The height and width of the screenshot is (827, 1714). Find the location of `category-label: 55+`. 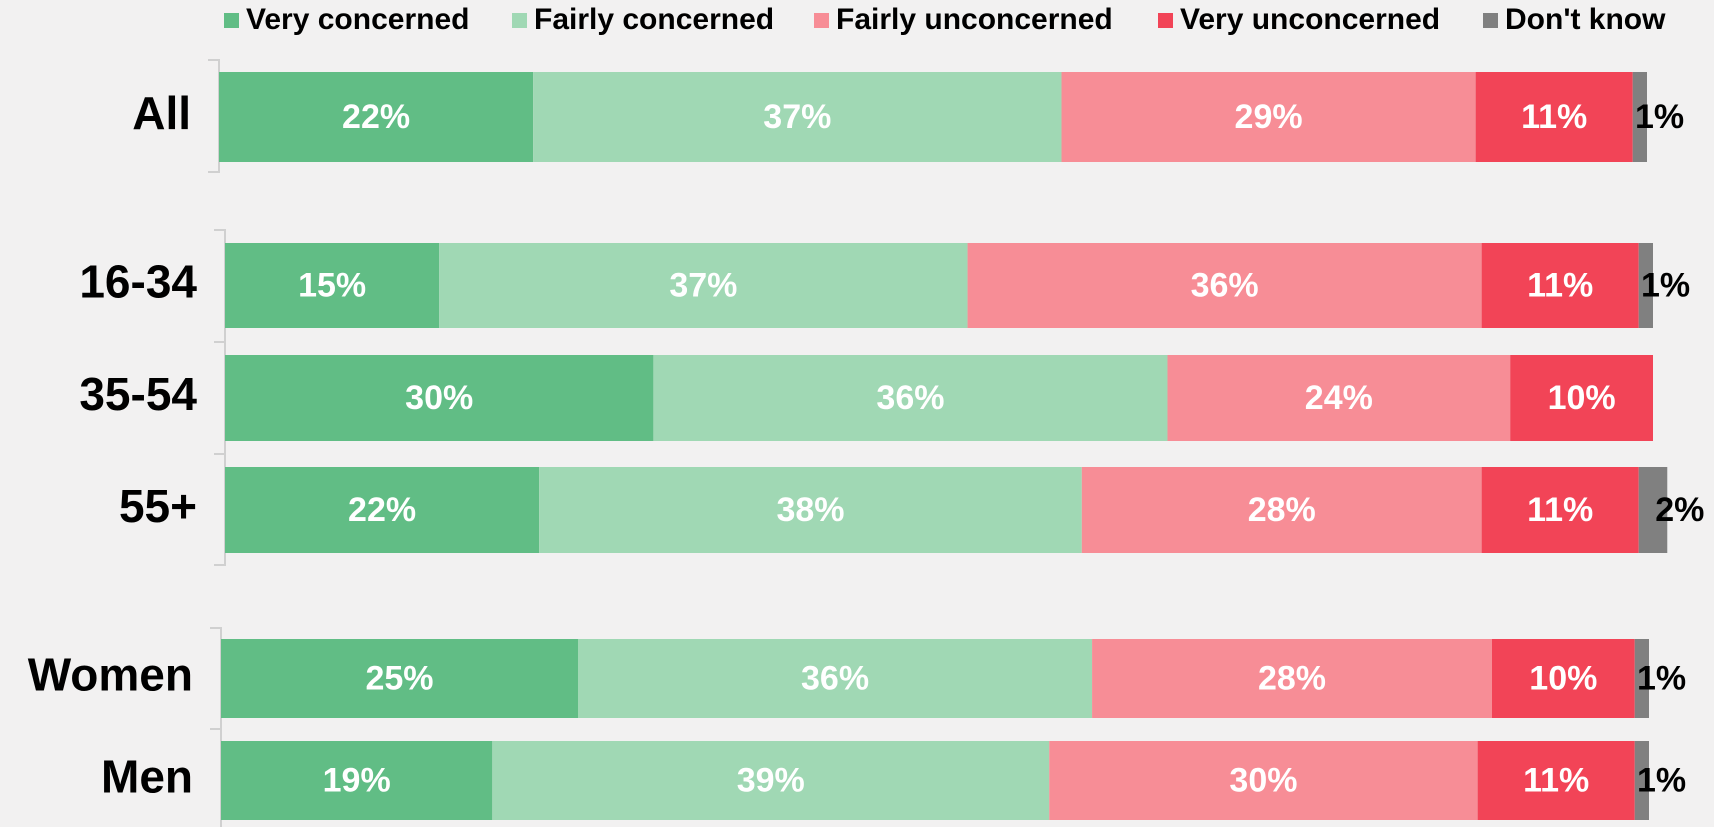

category-label: 55+ is located at coordinates (158, 506).